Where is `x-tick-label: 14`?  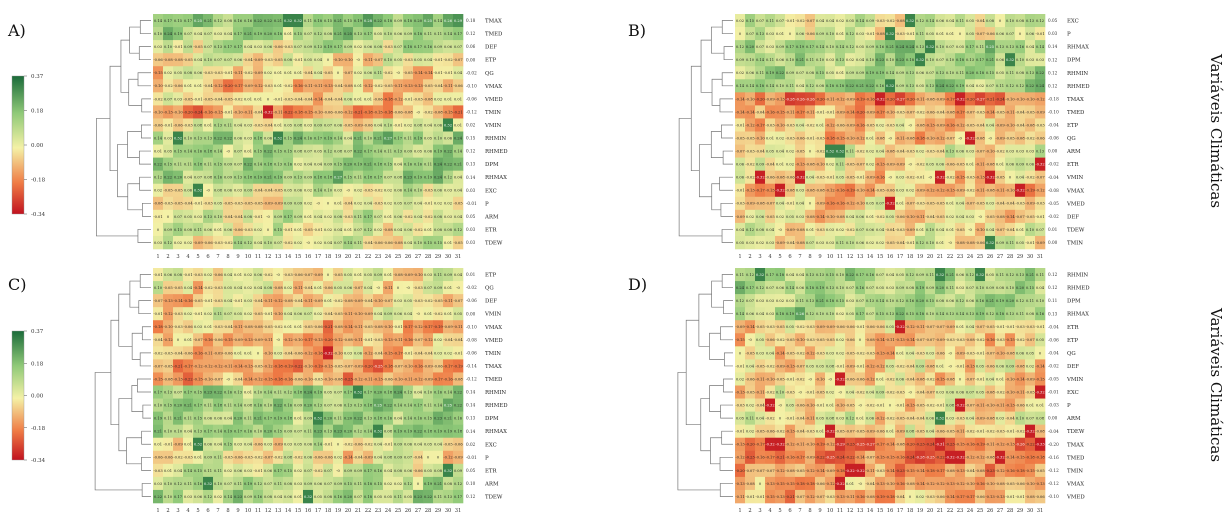
x-tick-label: 14 is located at coordinates (870, 511).